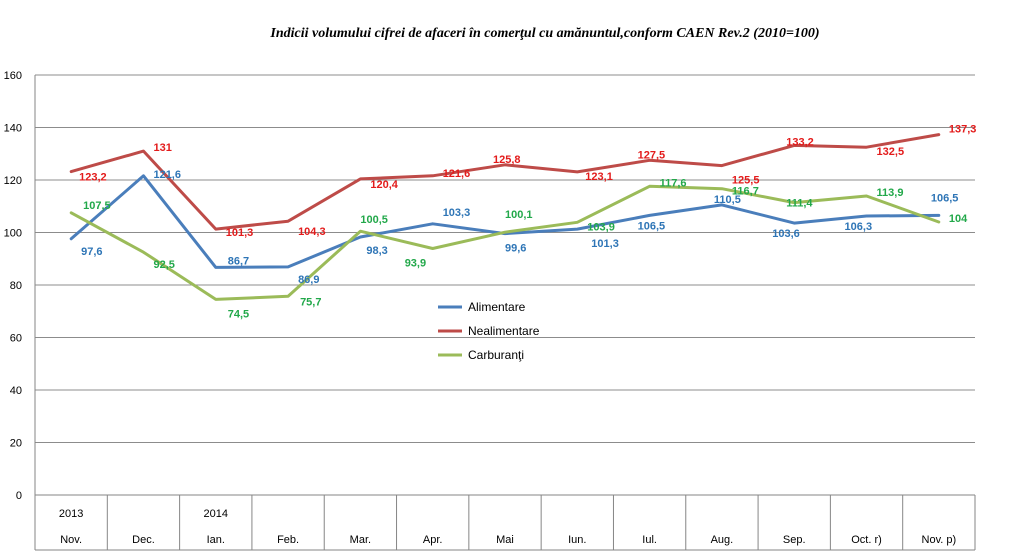  Describe the element at coordinates (727, 200) in the screenshot. I see `data-label: 110,5` at that location.